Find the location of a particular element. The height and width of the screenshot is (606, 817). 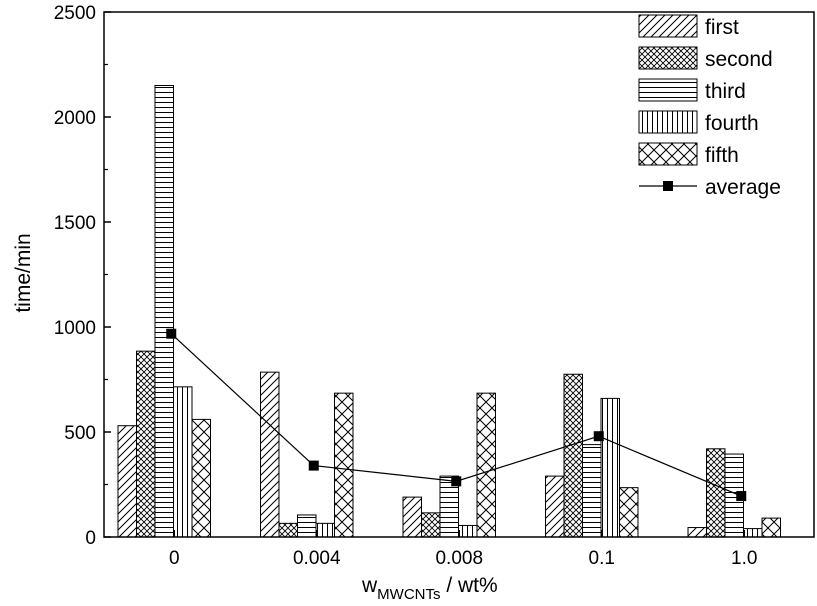

x-tick-label: 0.008 is located at coordinates (459, 558).